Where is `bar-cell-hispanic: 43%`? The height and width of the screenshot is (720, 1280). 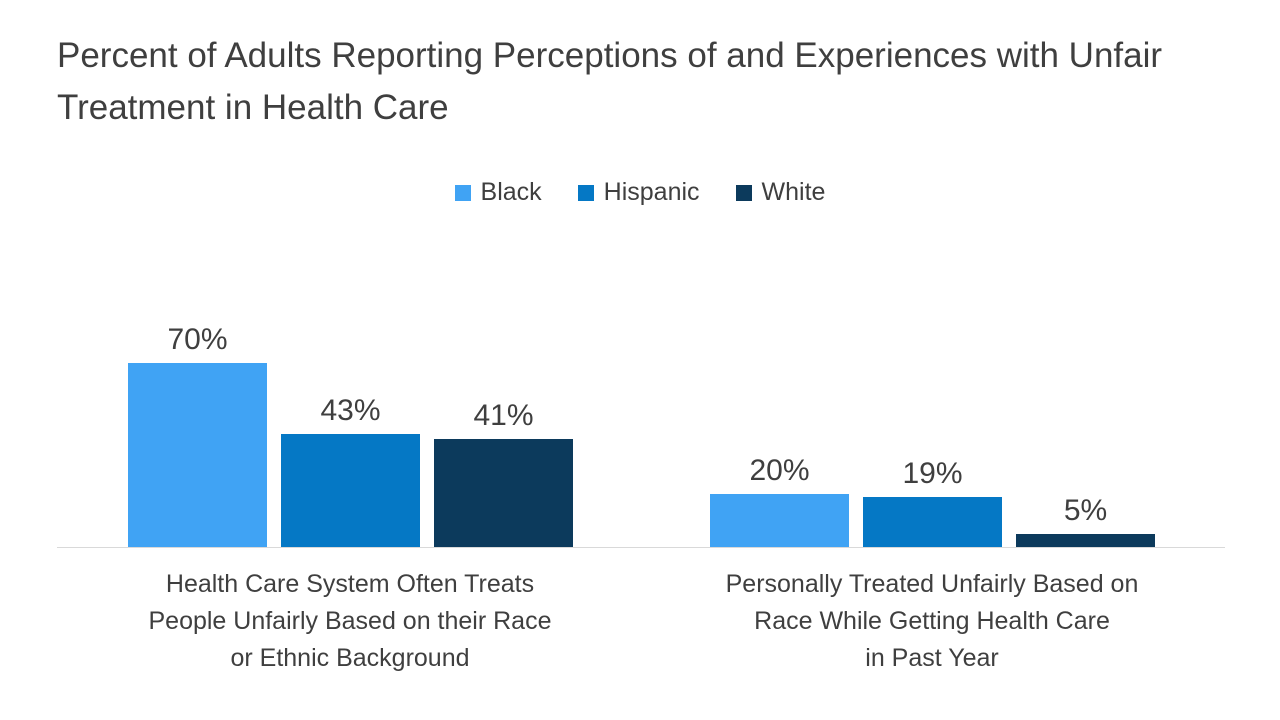 bar-cell-hispanic: 43% is located at coordinates (350, 470).